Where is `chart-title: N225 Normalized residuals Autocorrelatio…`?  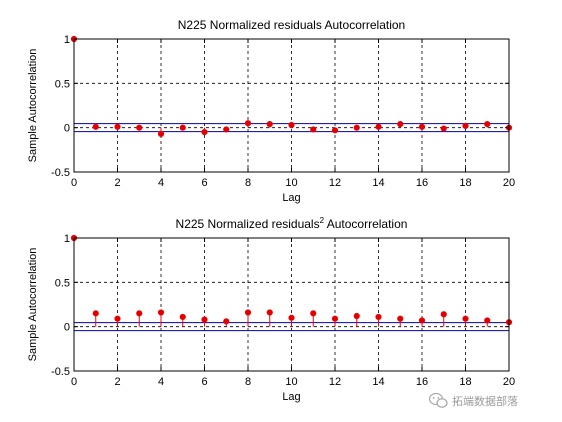
chart-title: N225 Normalized residuals Autocorrelatio… is located at coordinates (291, 25).